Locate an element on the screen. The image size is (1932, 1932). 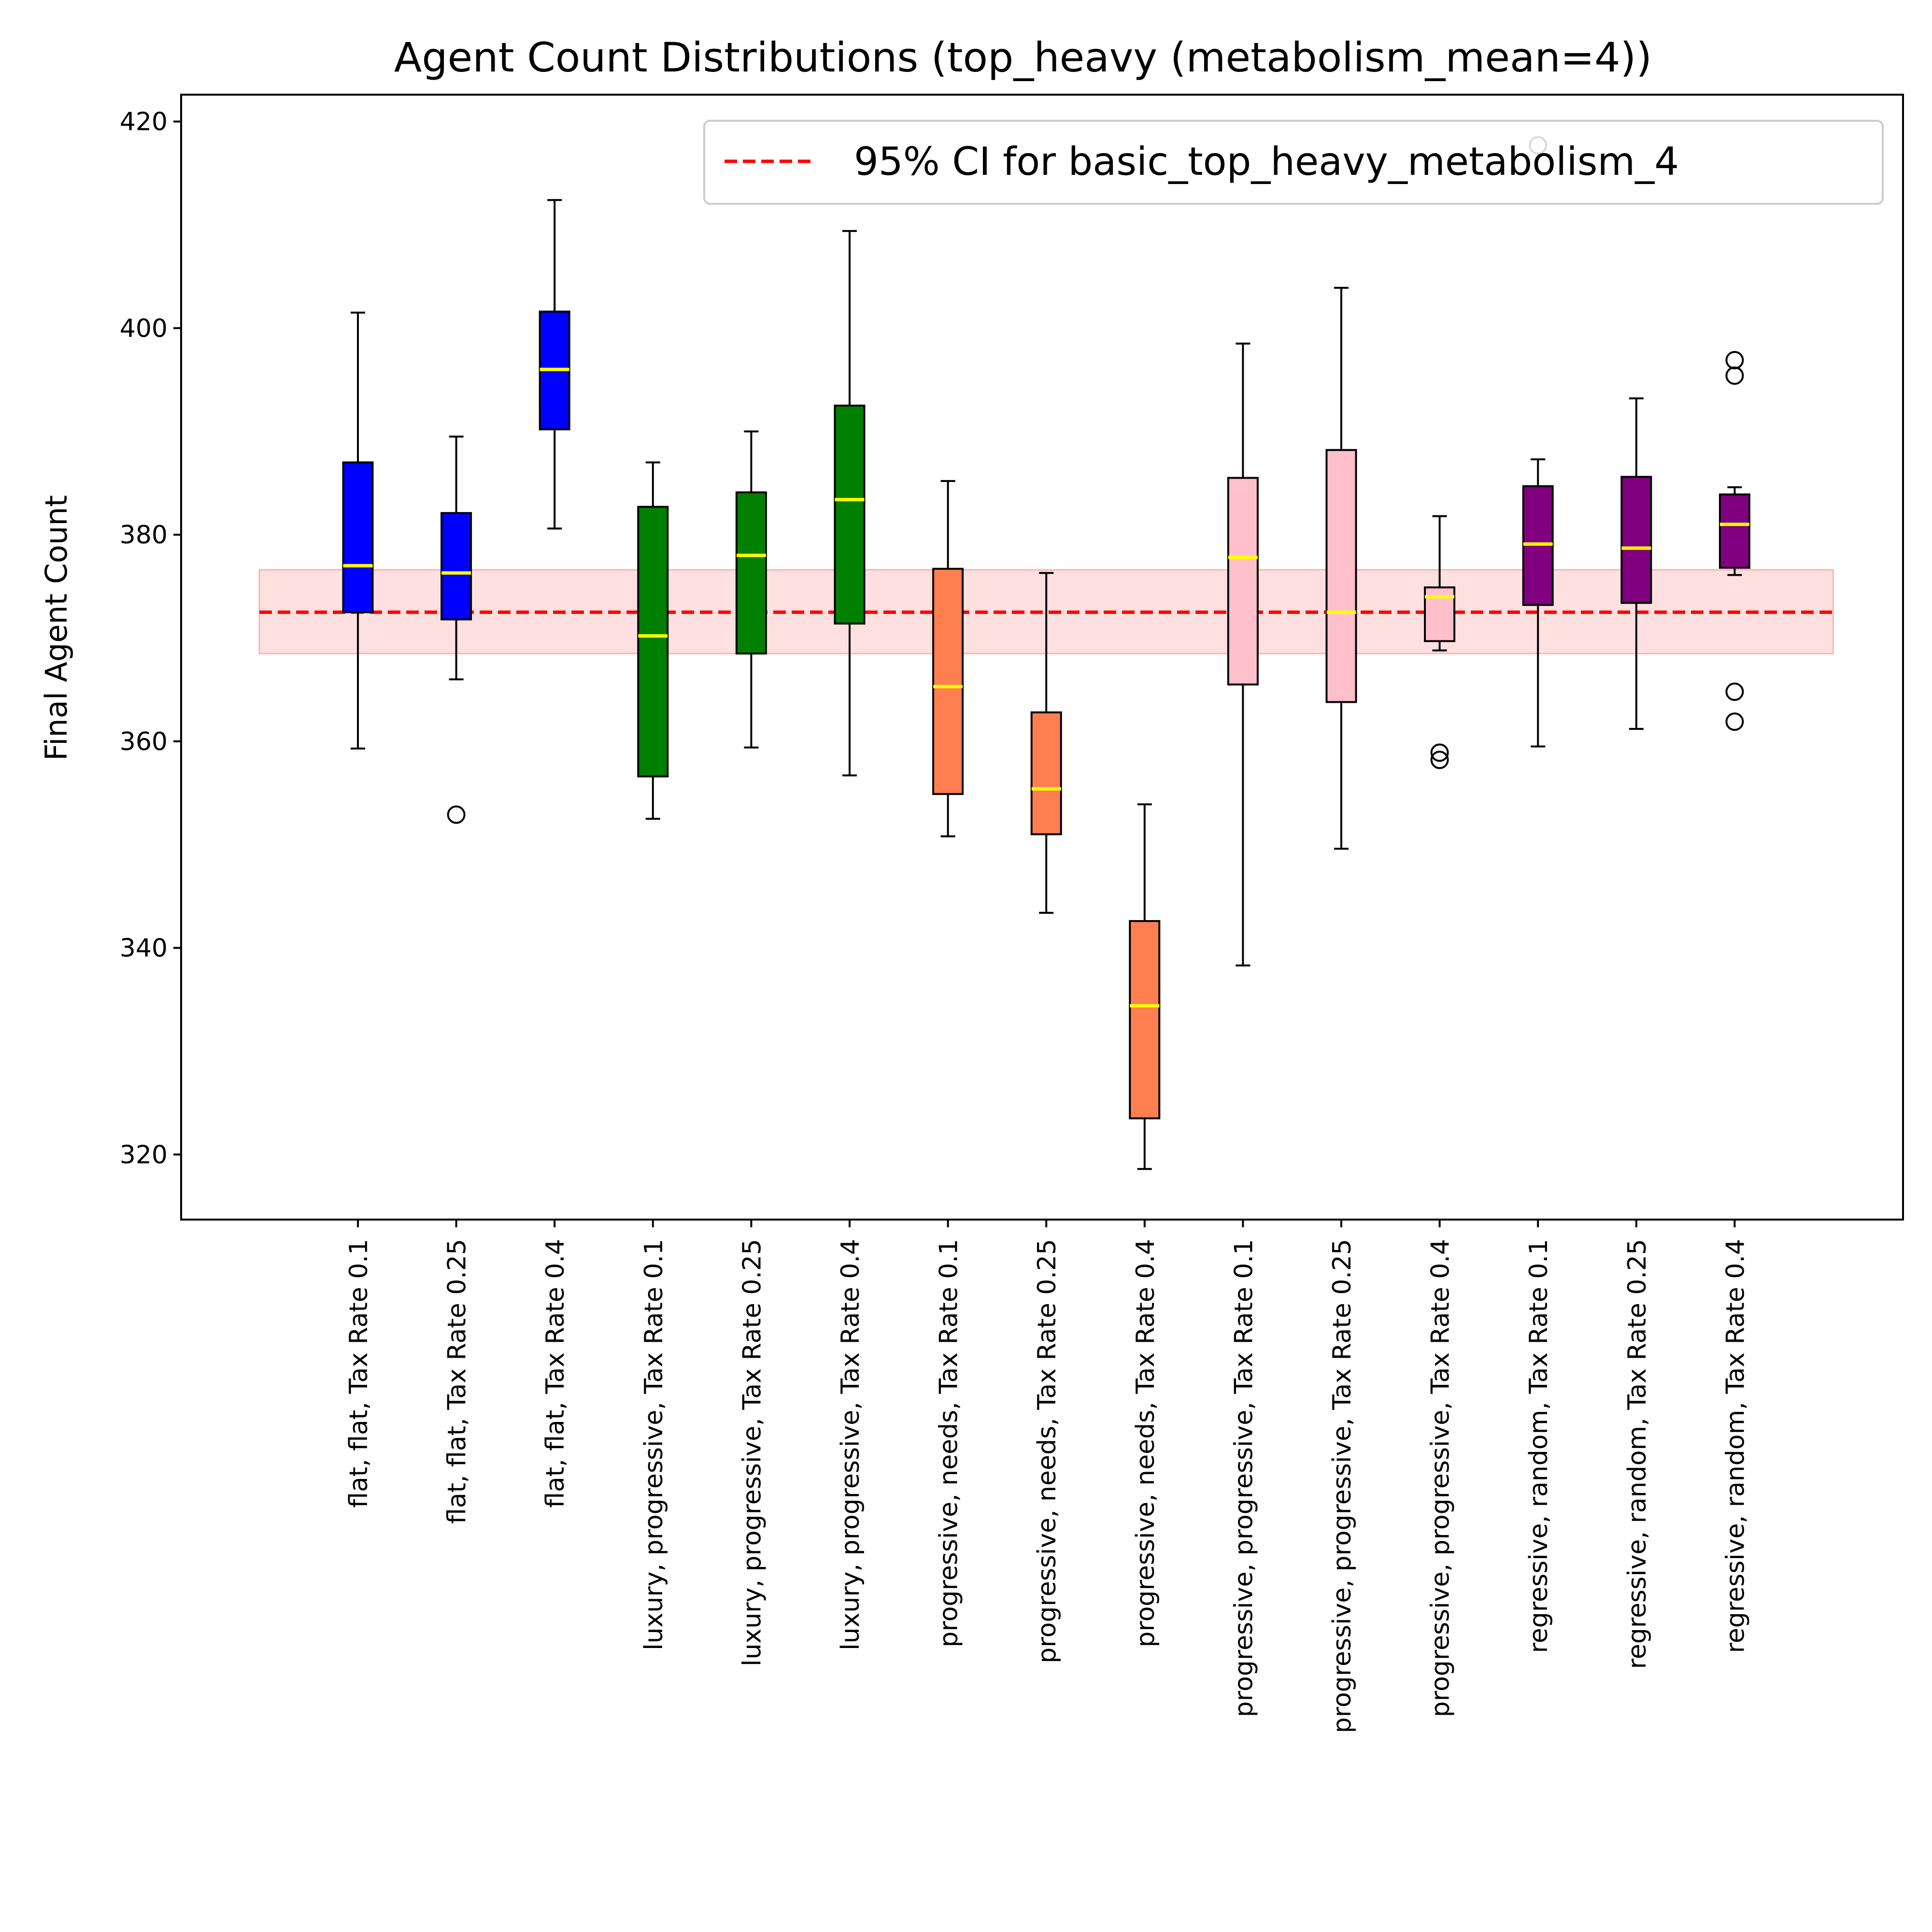
x-tick-label: flat, flat, Tax Rate 0.4 is located at coordinates (555, 1373).